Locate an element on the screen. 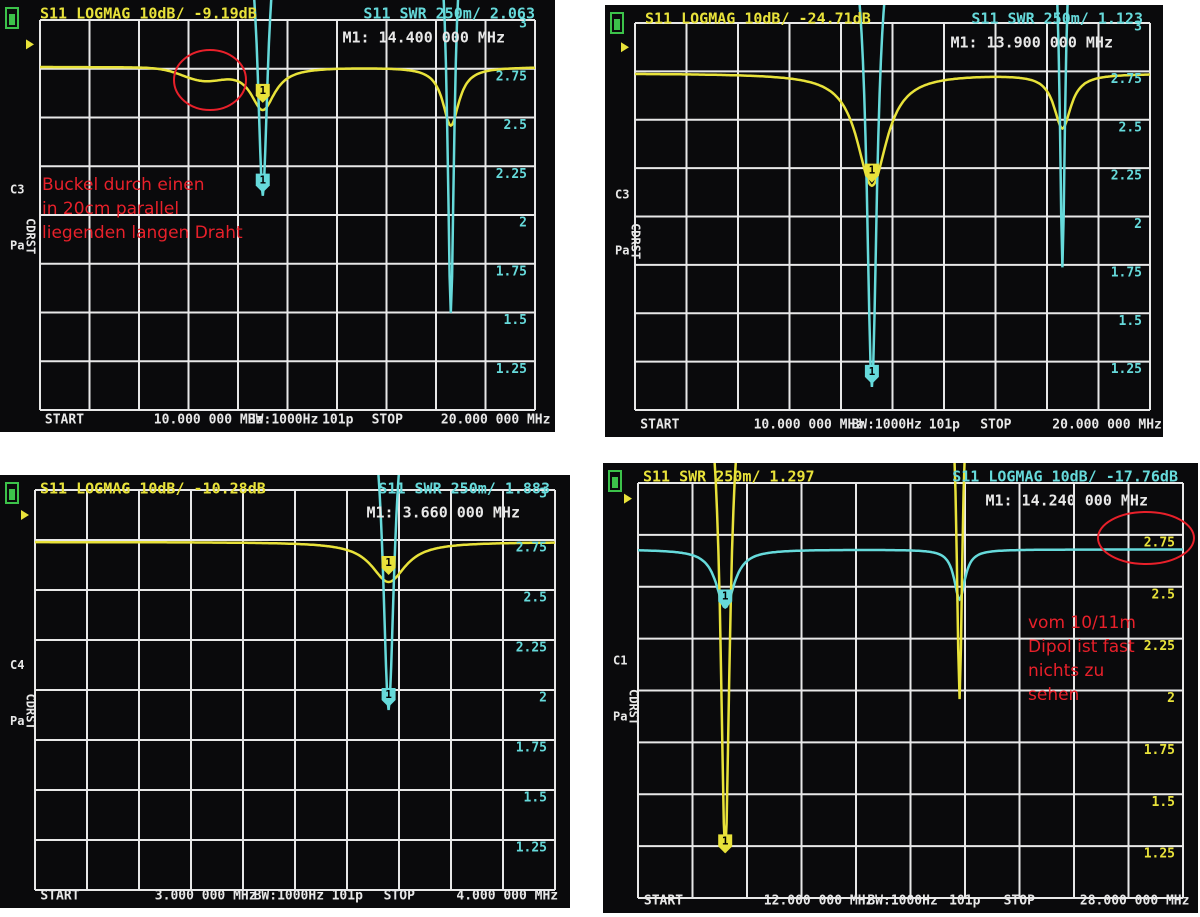 The width and height of the screenshot is (1200, 917). marker-readout: M1: 14.240 000 MHz is located at coordinates (1066, 501).